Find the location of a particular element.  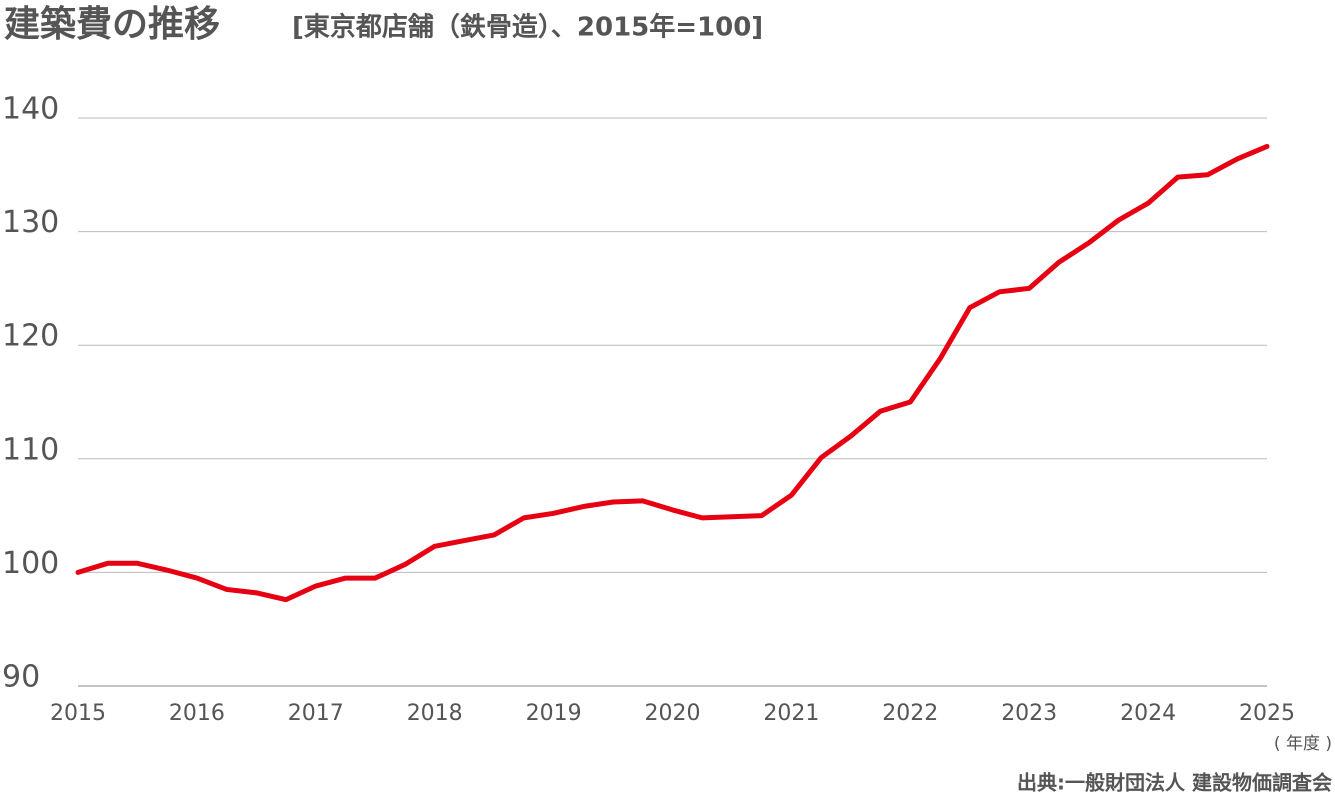

x-tick-label: 2018 is located at coordinates (435, 713).